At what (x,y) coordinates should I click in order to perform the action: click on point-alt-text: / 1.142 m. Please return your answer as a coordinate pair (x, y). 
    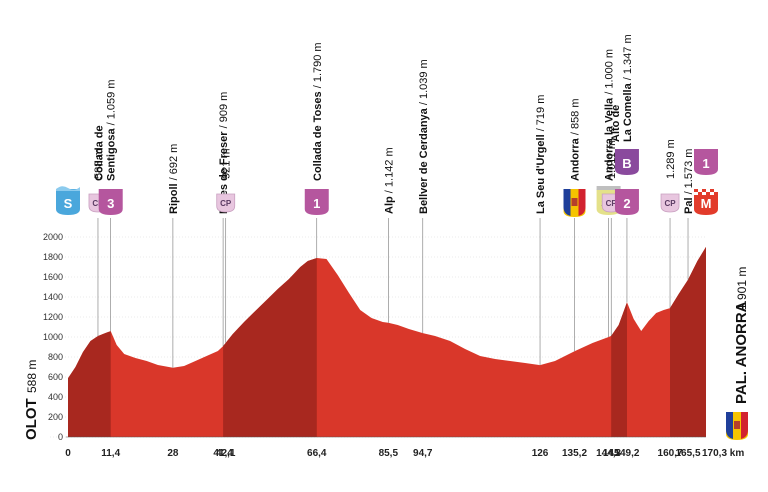
    Looking at the image, I should click on (389, 171).